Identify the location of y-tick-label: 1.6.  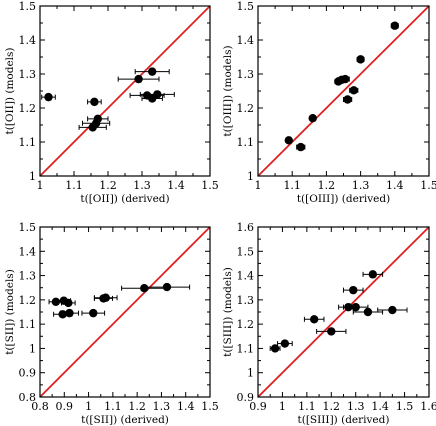
(246, 227).